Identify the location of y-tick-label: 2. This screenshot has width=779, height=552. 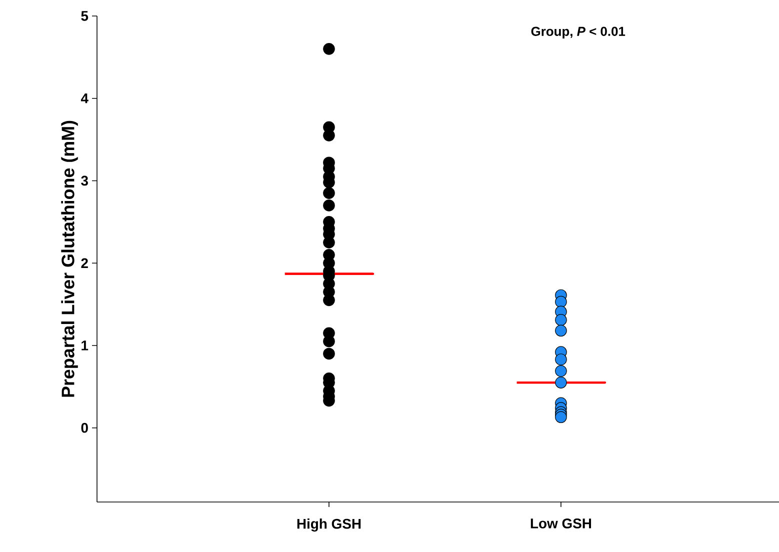
(84, 263).